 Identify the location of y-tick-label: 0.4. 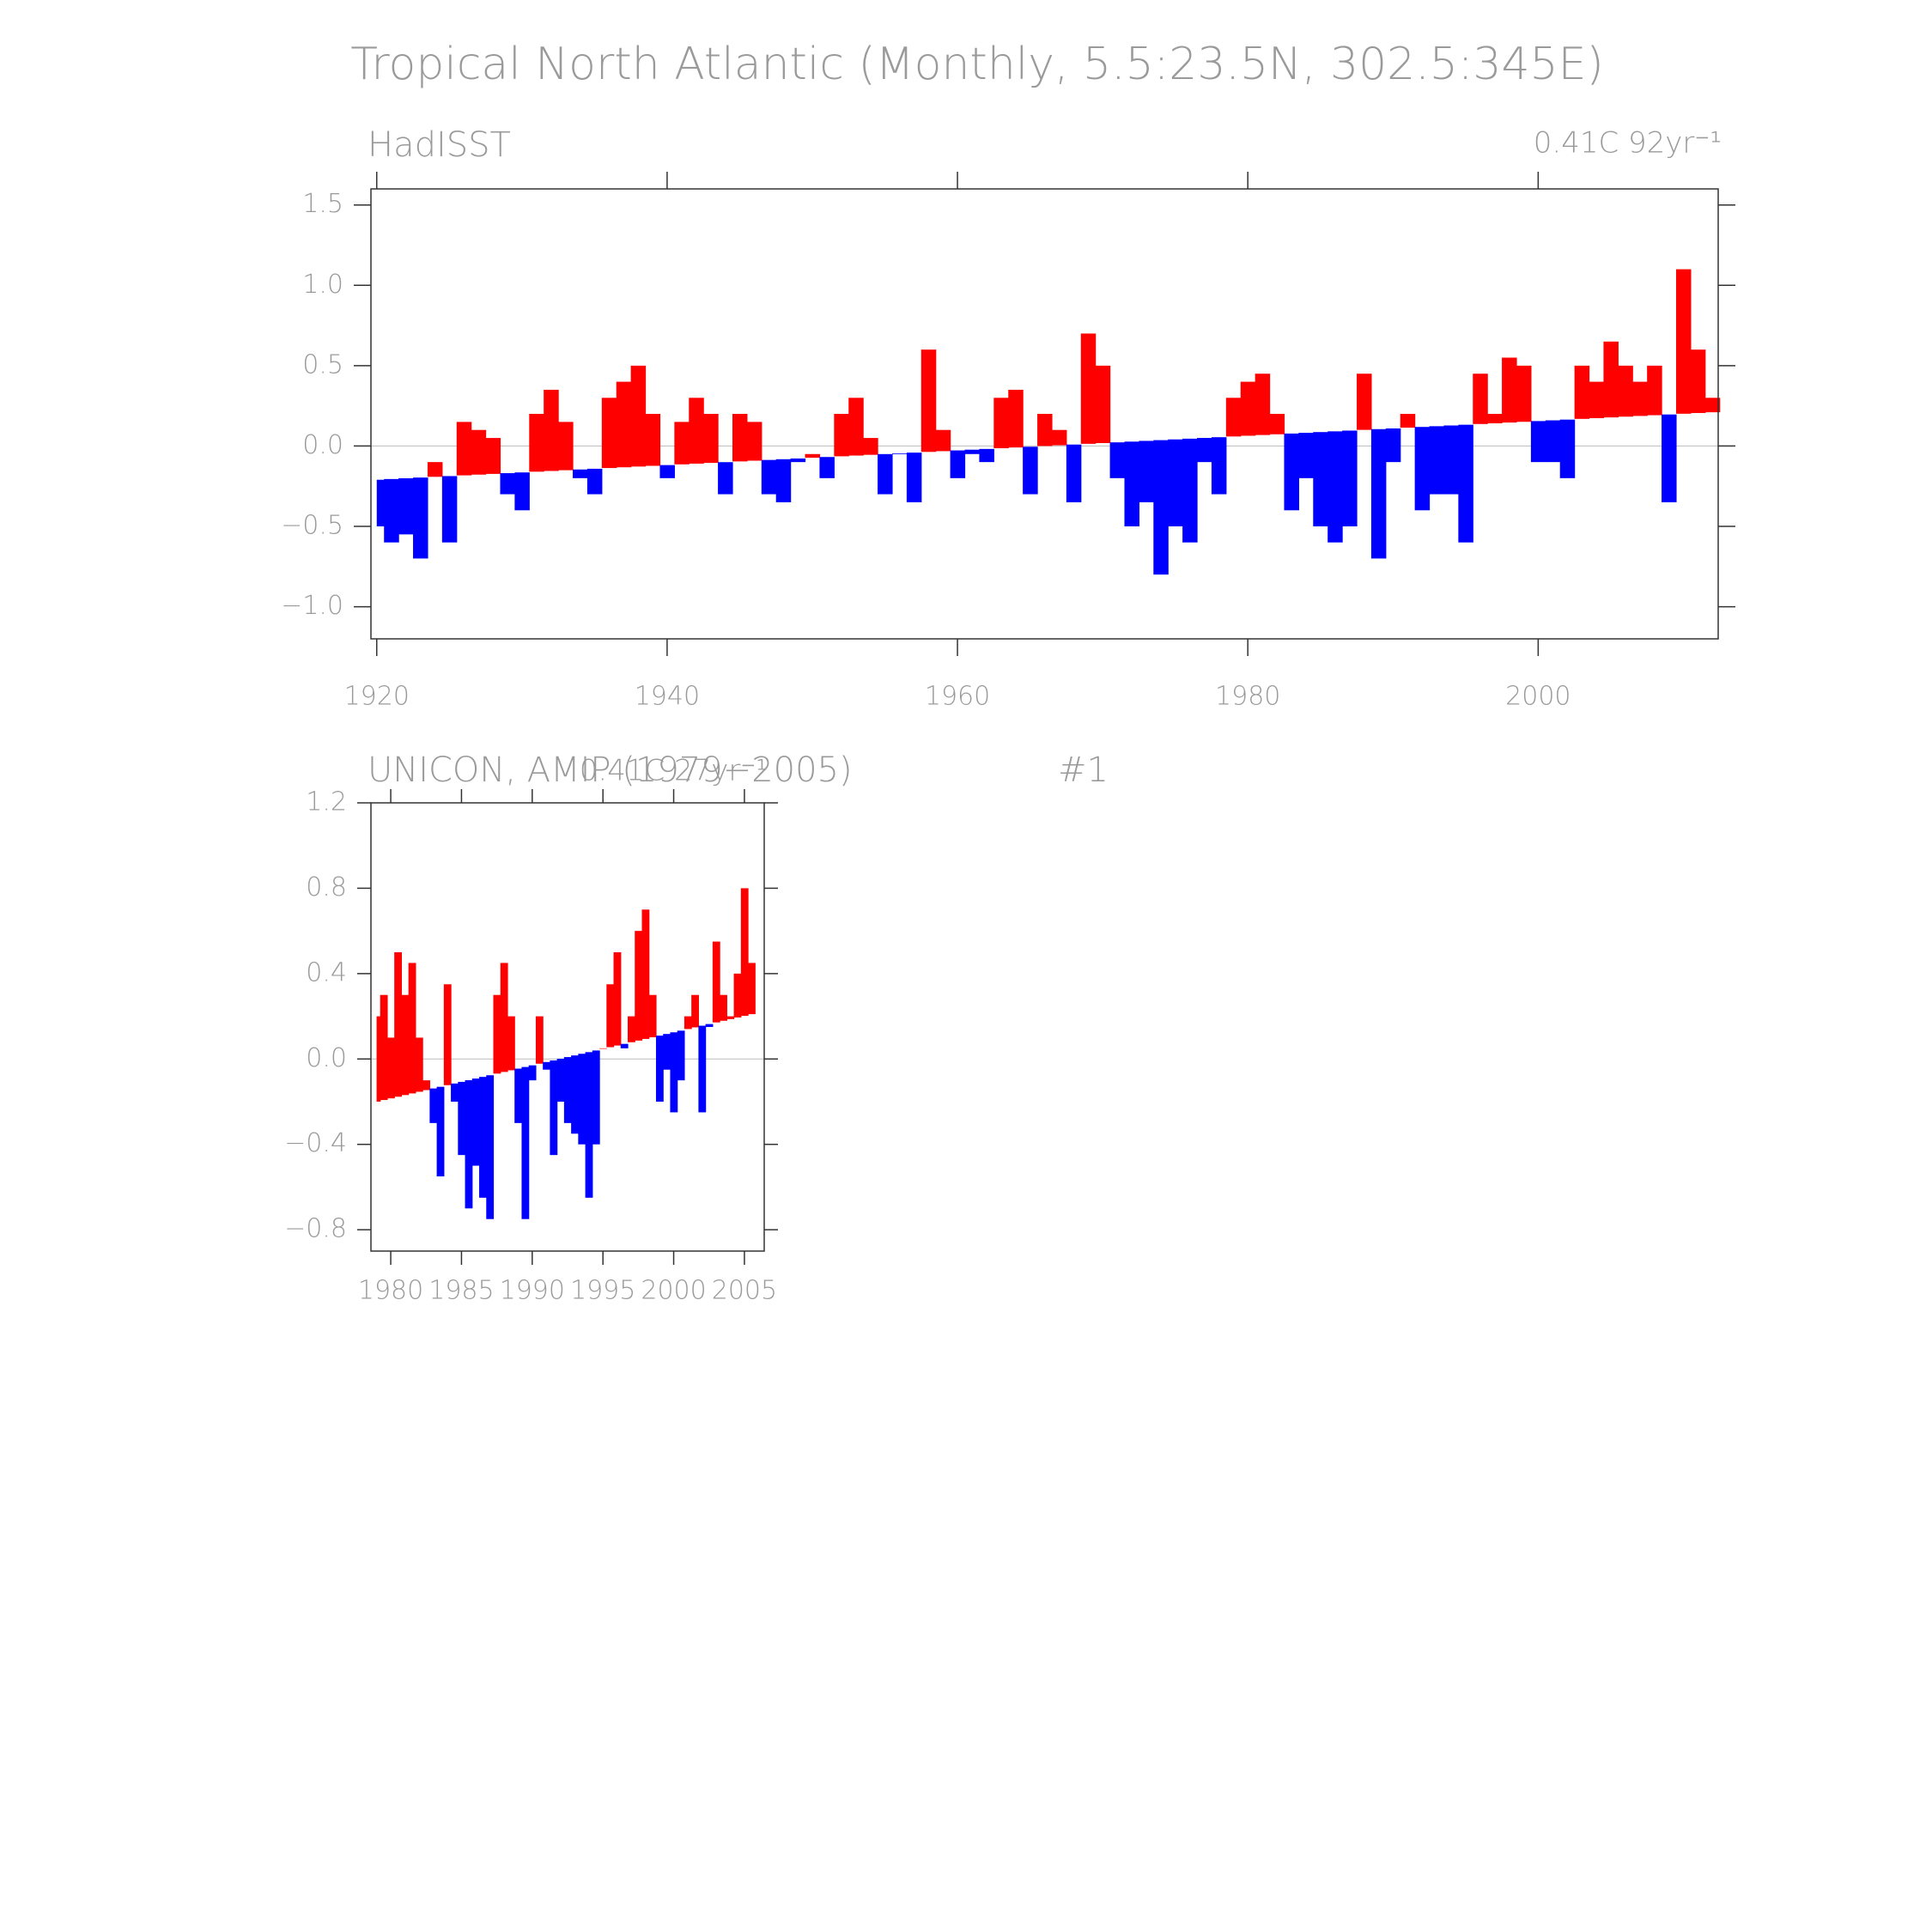
(326, 972).